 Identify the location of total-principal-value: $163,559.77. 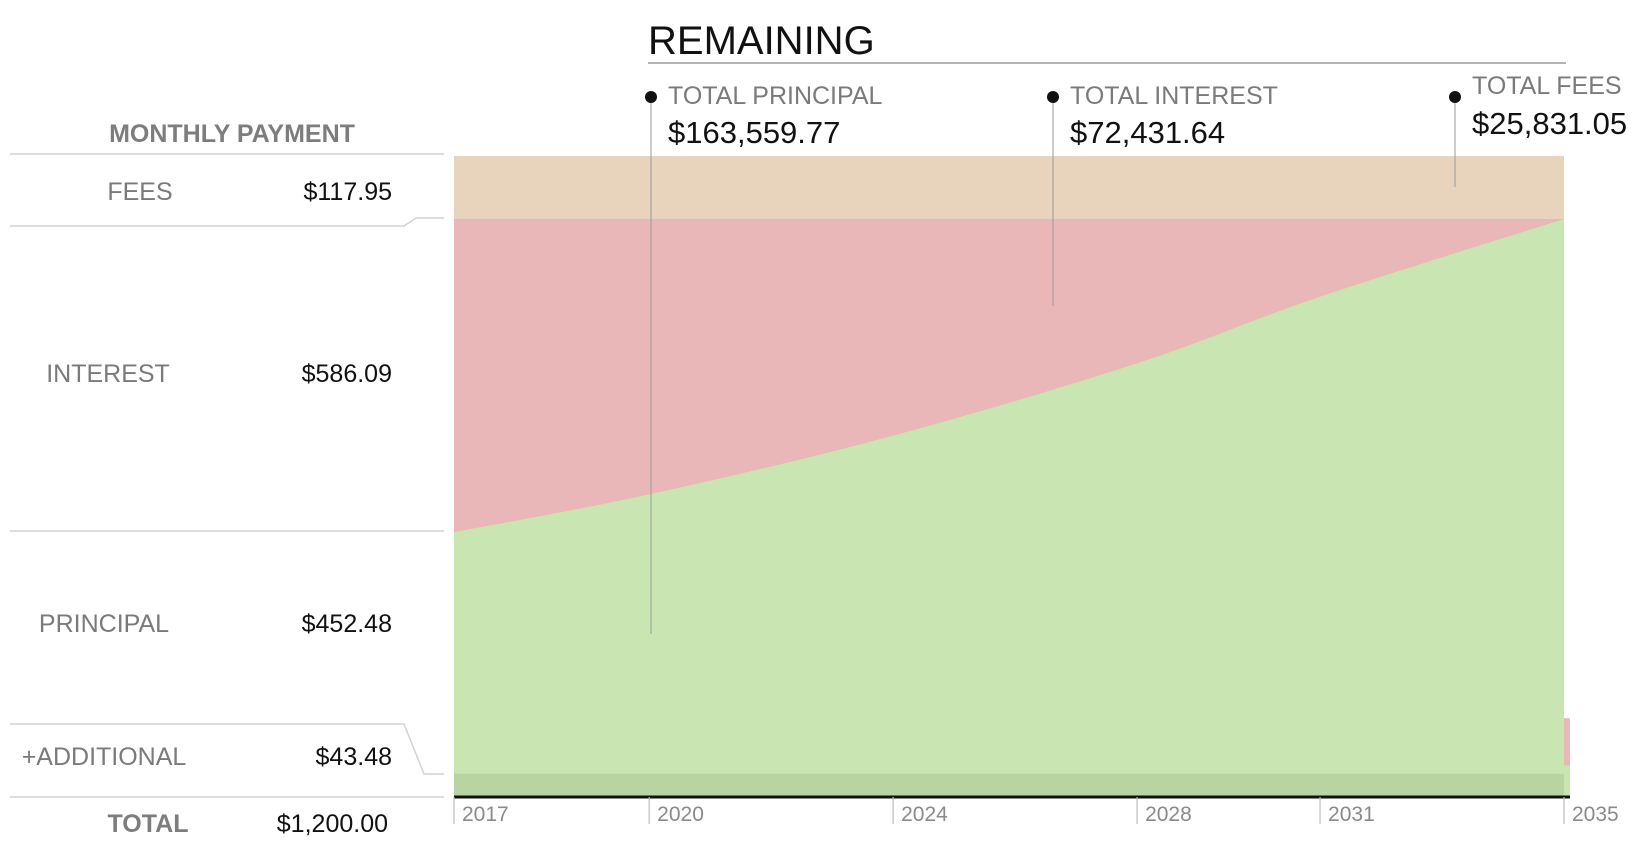
(754, 132).